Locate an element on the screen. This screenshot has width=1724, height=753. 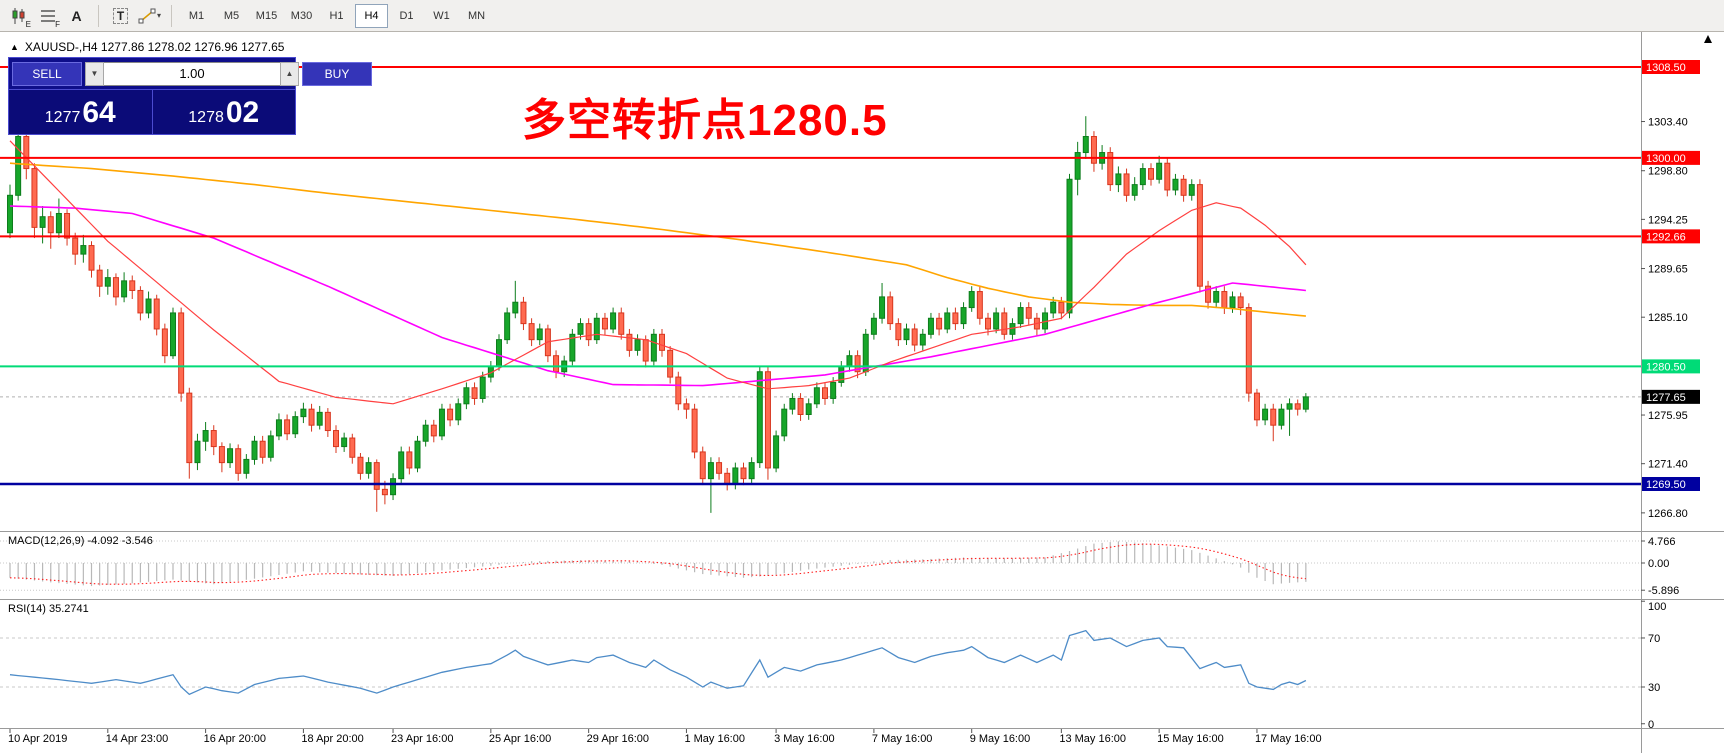
tf-button-m30: M30 is located at coordinates (301, 16).